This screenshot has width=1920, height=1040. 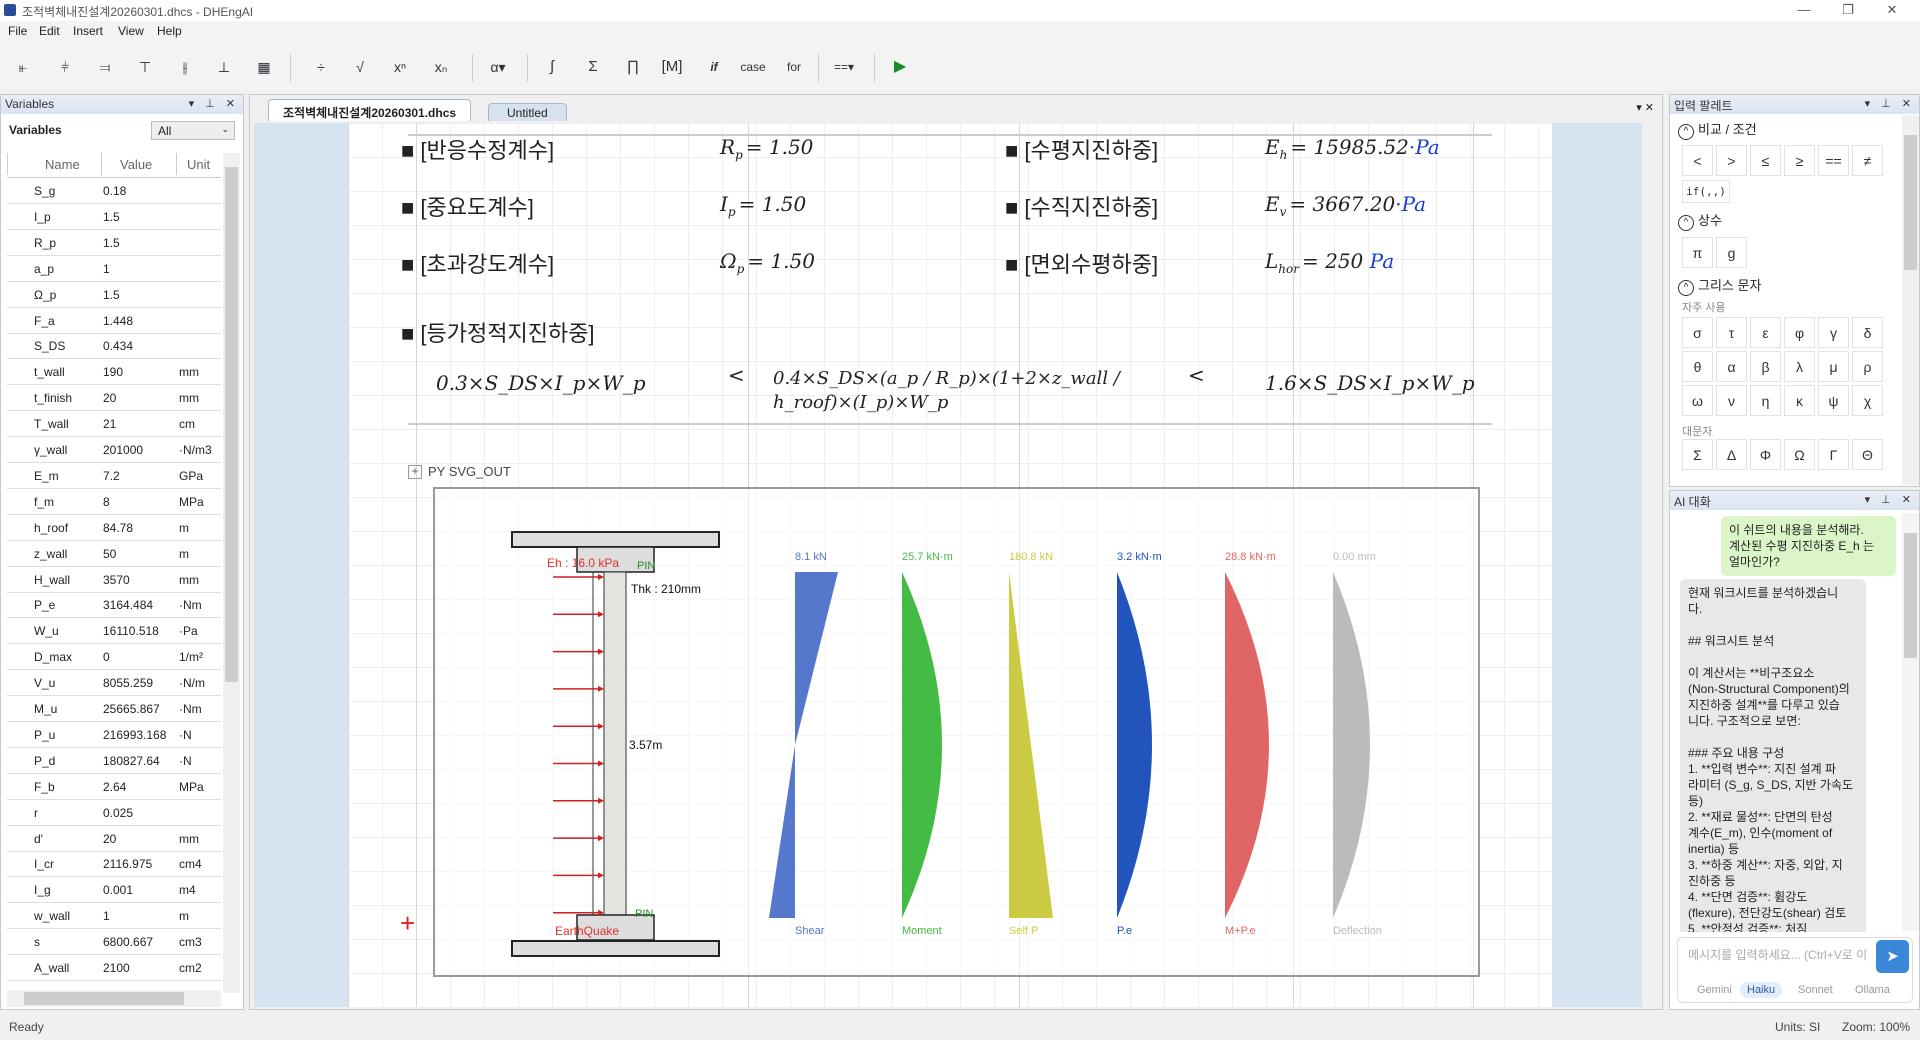 What do you see at coordinates (1848, 9) in the screenshot?
I see `restore-button: ❐` at bounding box center [1848, 9].